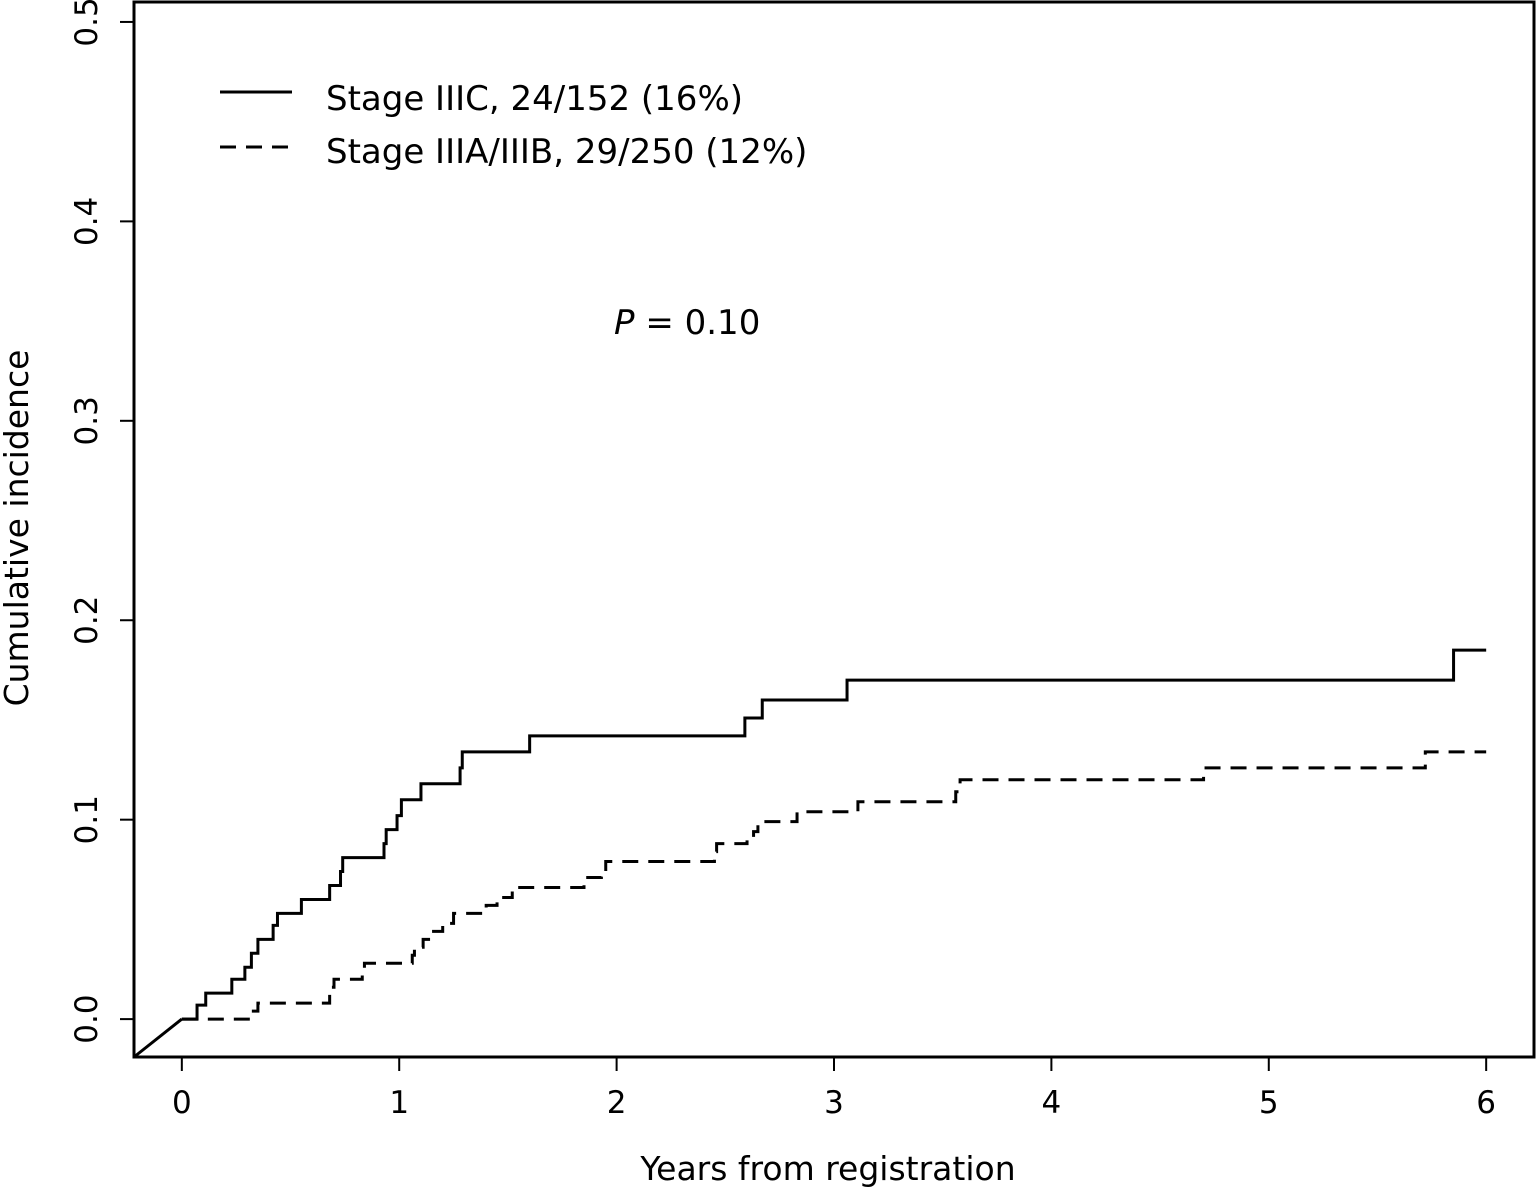  Describe the element at coordinates (101, 522) in the screenshot. I see `y-axis: 0.0 0.1 0.2 0.3 0.4 0.5` at that location.